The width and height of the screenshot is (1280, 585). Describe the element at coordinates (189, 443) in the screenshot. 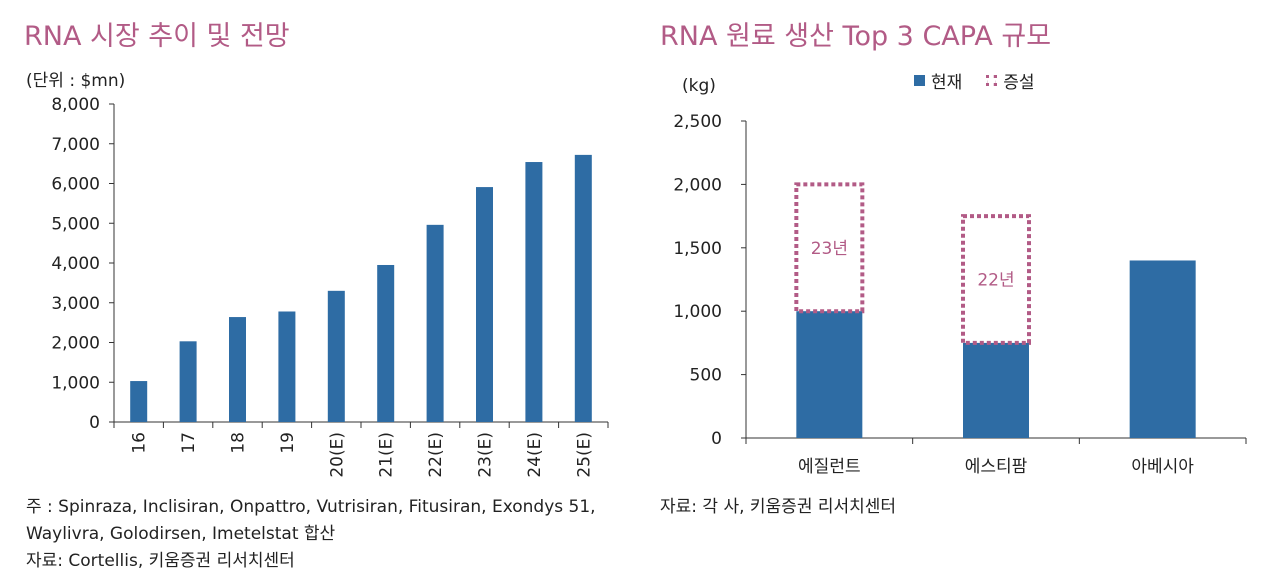

I see `left-x-tick-label: 17` at that location.